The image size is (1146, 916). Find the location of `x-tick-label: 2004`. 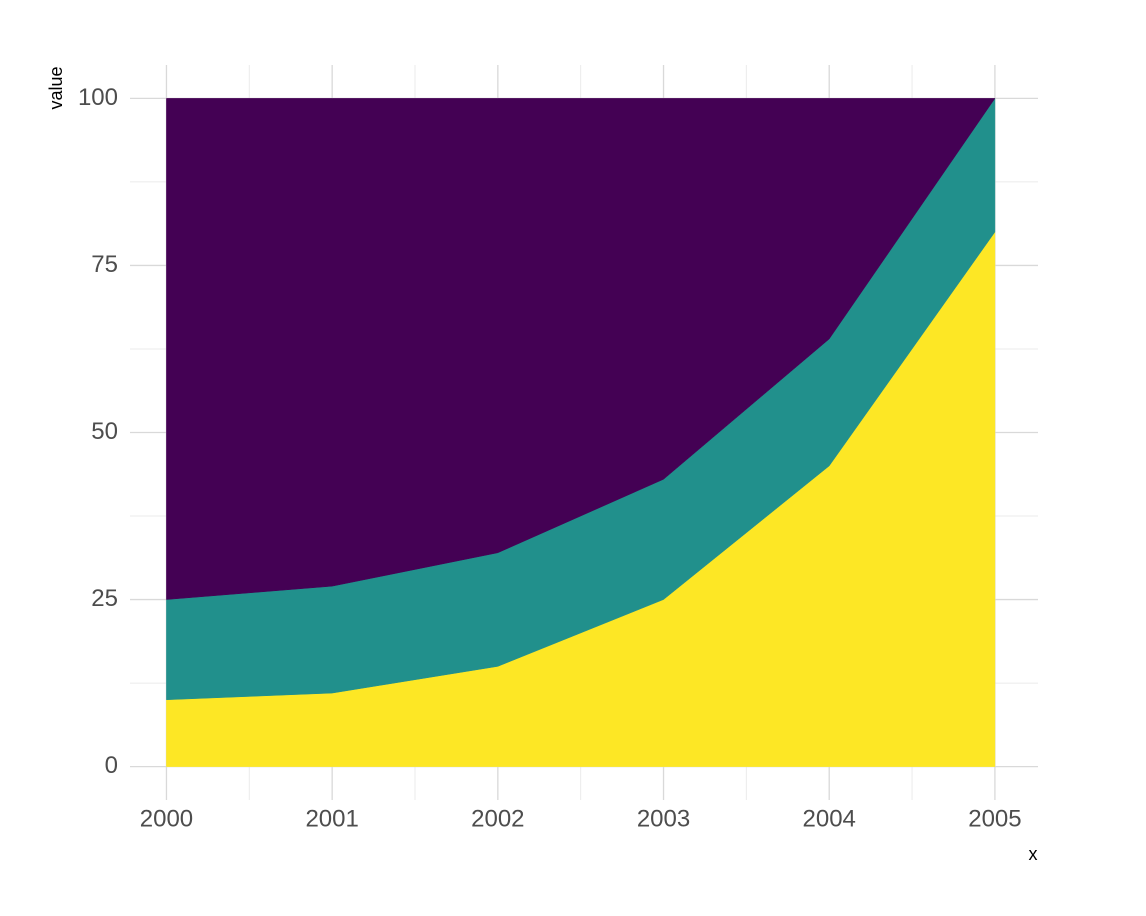

x-tick-label: 2004 is located at coordinates (829, 818).